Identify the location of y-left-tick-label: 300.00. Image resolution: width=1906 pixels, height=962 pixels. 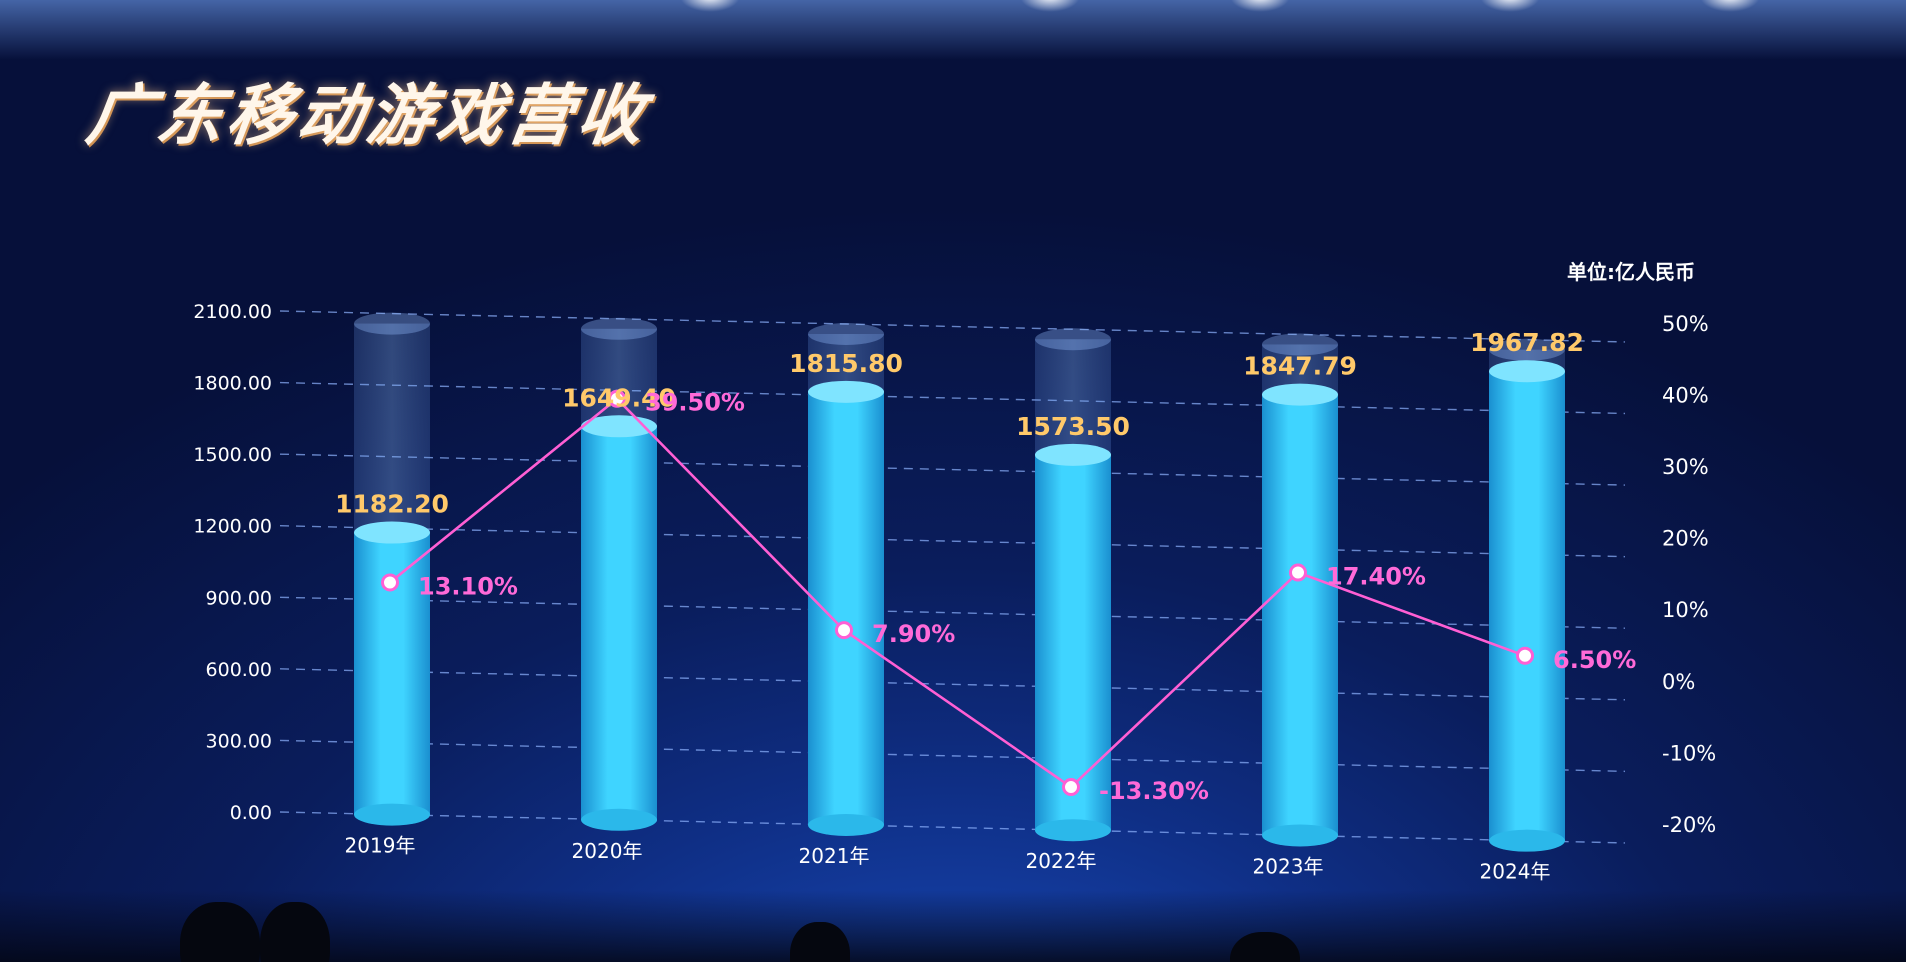
(239, 741).